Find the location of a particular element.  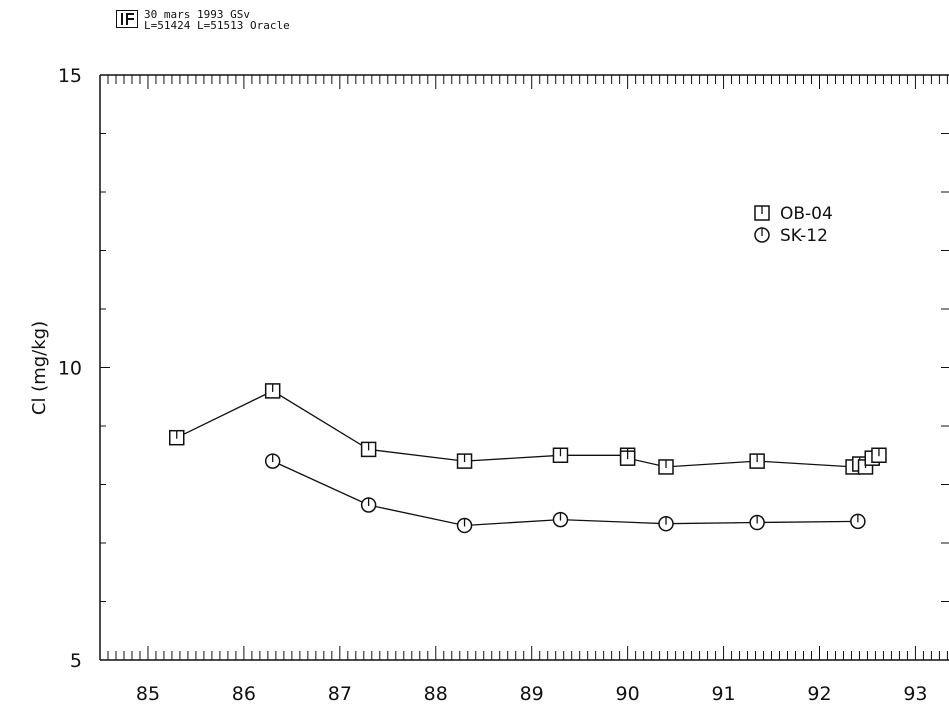

x-tick-label: 93 is located at coordinates (915, 694).